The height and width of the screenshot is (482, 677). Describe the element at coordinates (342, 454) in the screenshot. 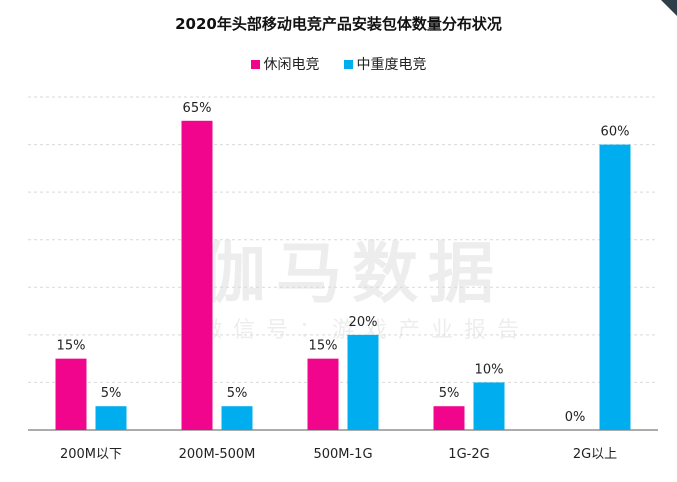

I see `x-tick-label: 500M-1G` at that location.